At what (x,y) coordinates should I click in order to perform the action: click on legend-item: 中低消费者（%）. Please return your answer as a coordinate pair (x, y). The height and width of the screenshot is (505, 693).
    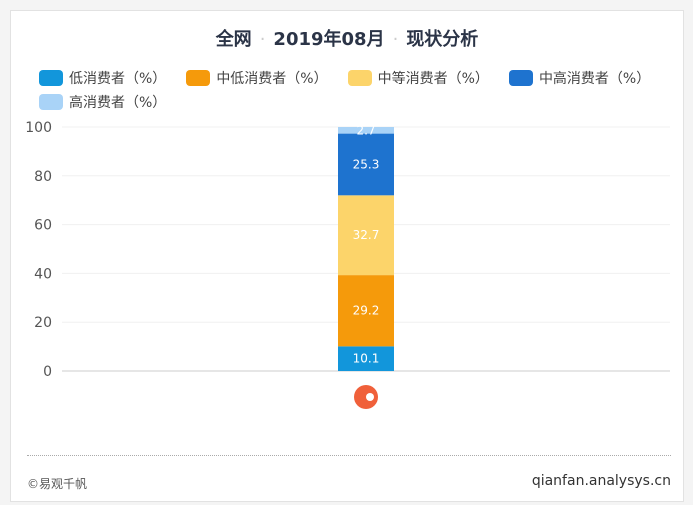
    Looking at the image, I should click on (257, 78).